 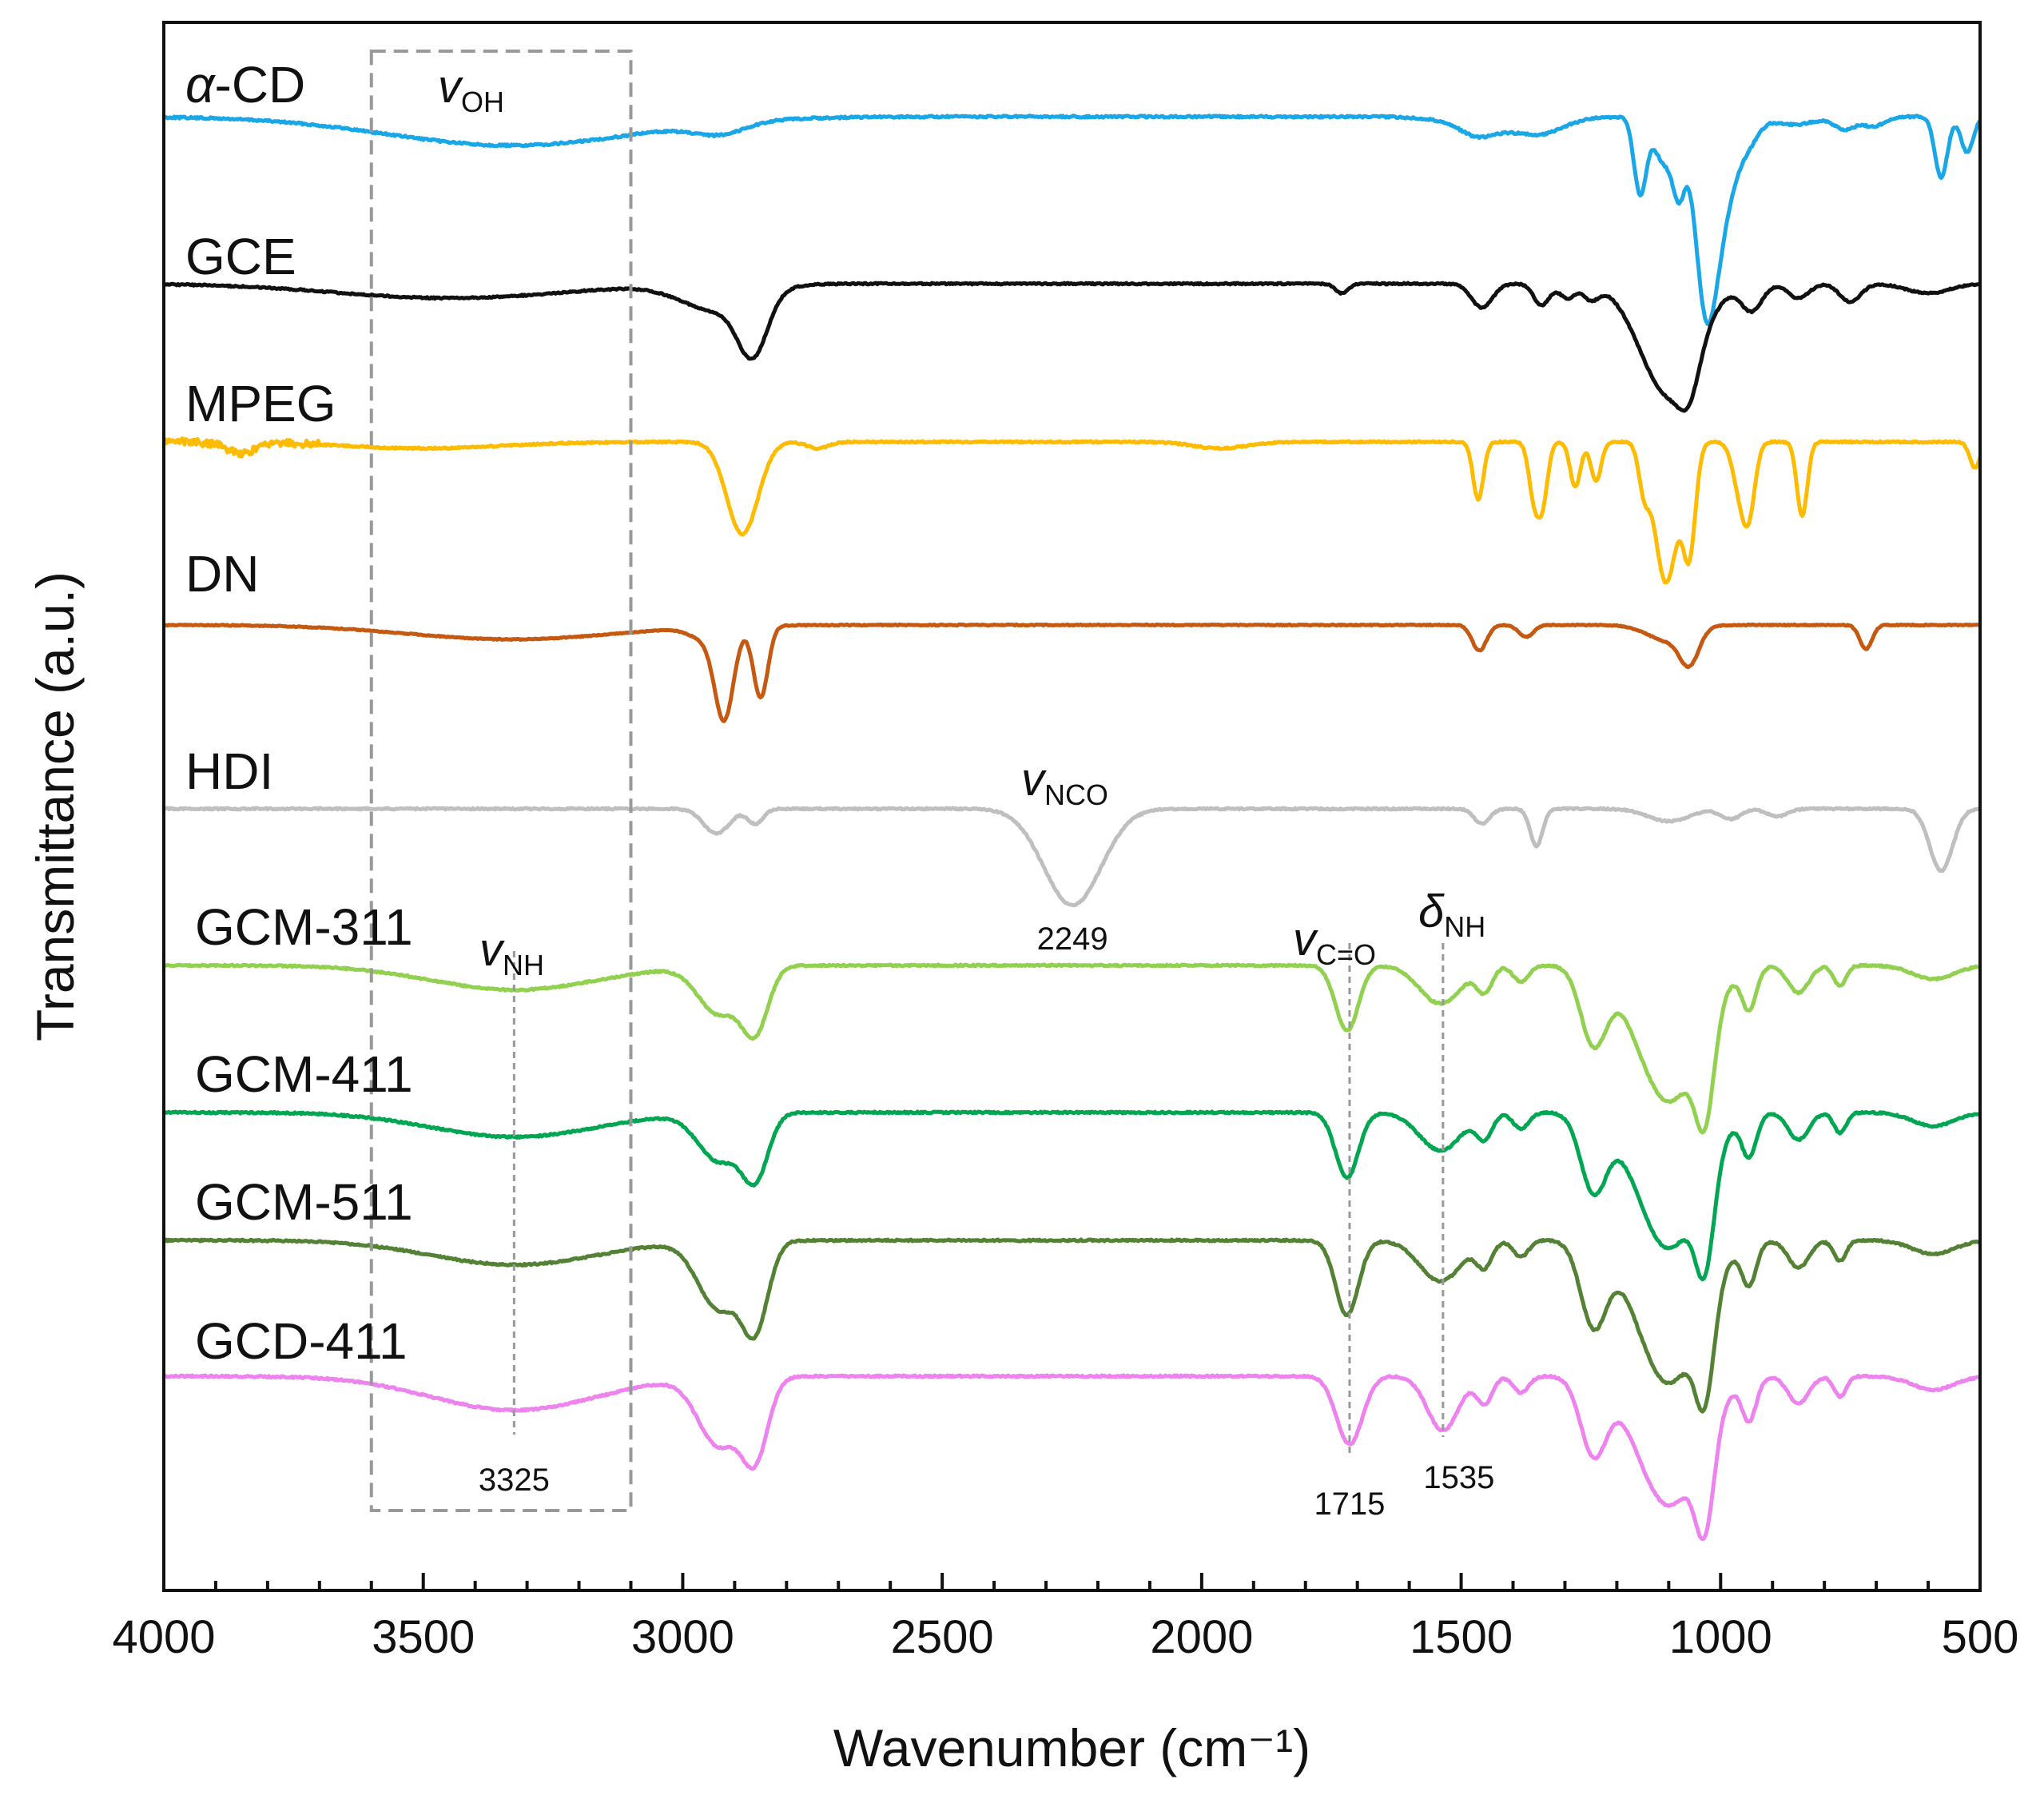 I want to click on series-label: α-CD, so click(x=245, y=84).